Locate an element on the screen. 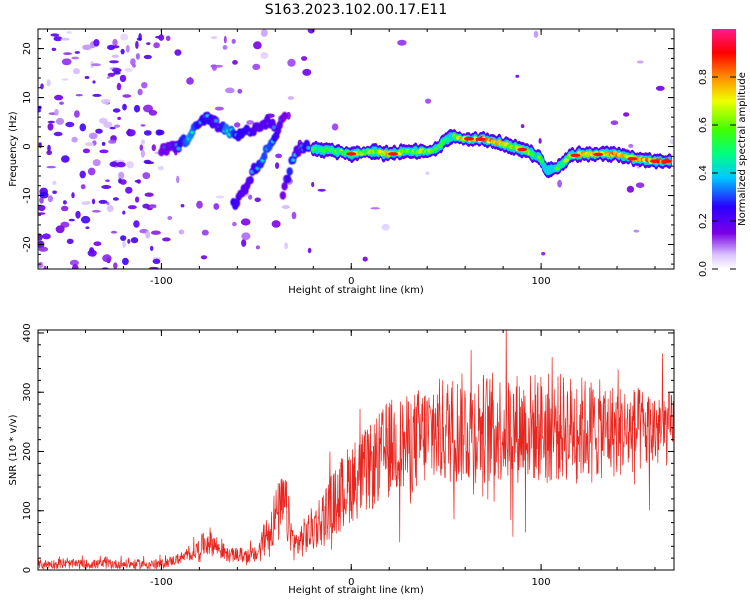 The image size is (750, 600). y-tick-label: 400 is located at coordinates (27, 332).